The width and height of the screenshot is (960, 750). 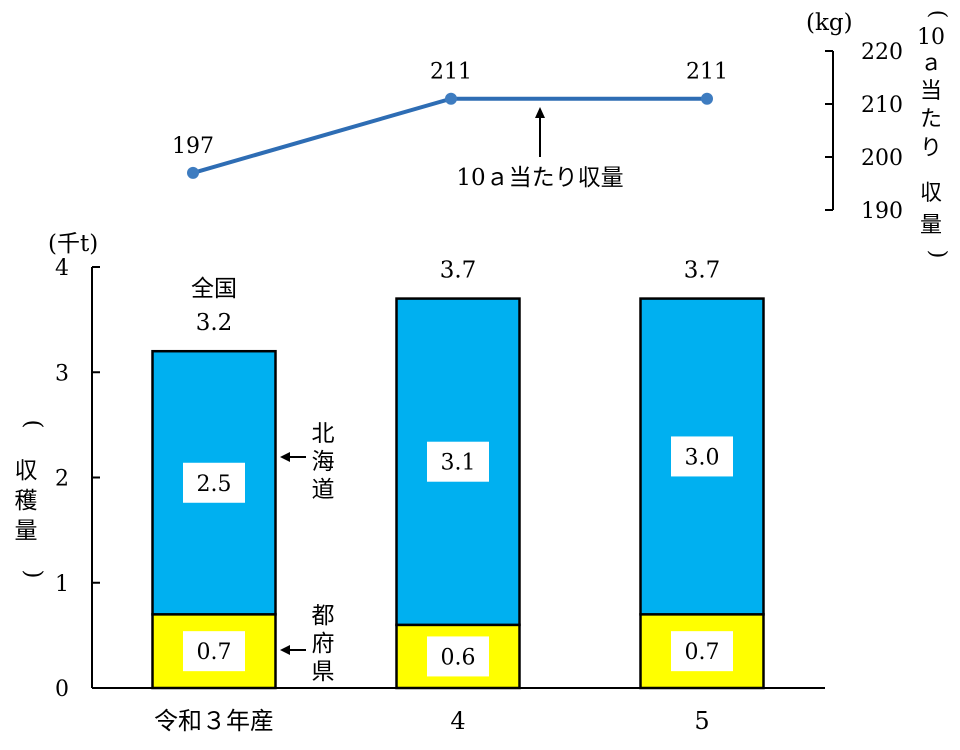 I want to click on line-y-axis-title-char: 収, so click(x=931, y=193).